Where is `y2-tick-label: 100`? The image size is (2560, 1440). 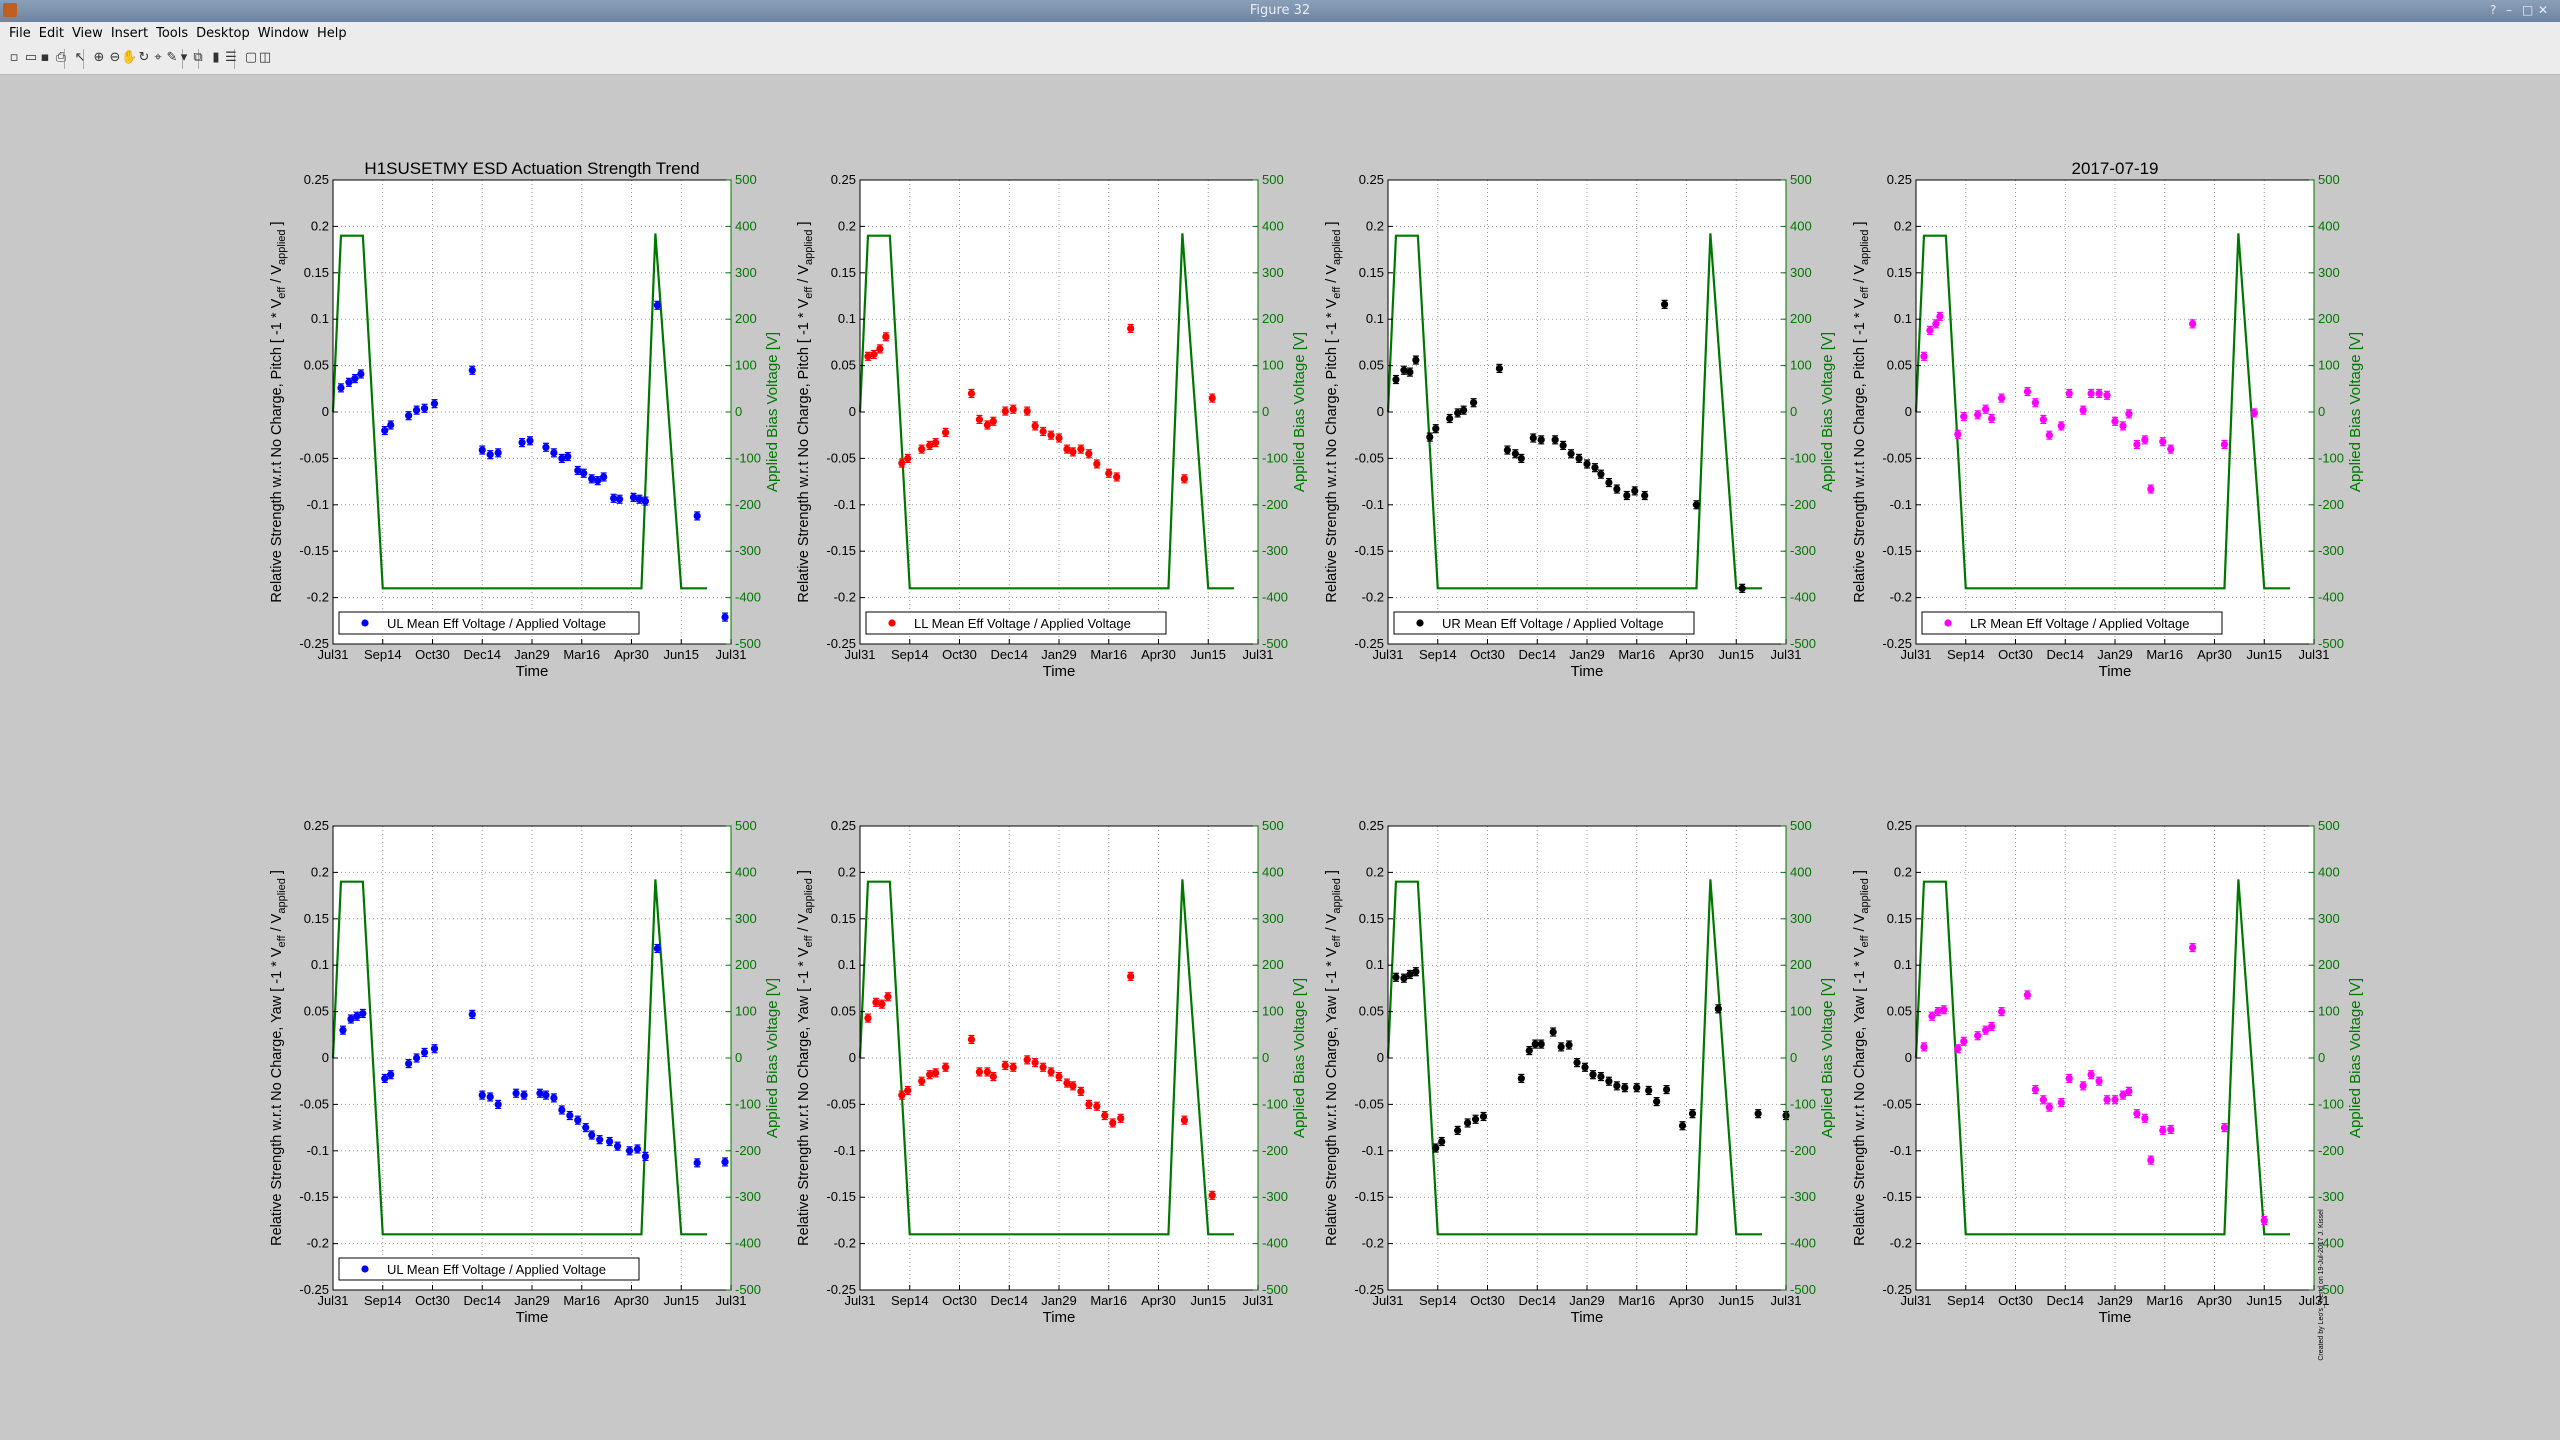
y2-tick-label: 100 is located at coordinates (1273, 1011).